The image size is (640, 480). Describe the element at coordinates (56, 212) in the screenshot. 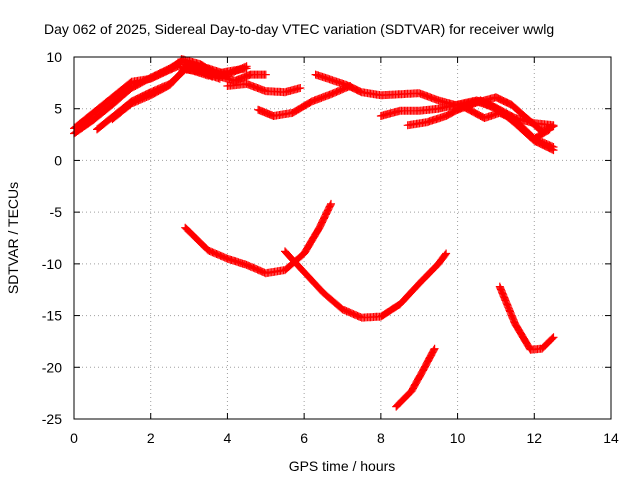

I see `y-tick-label: -5` at that location.